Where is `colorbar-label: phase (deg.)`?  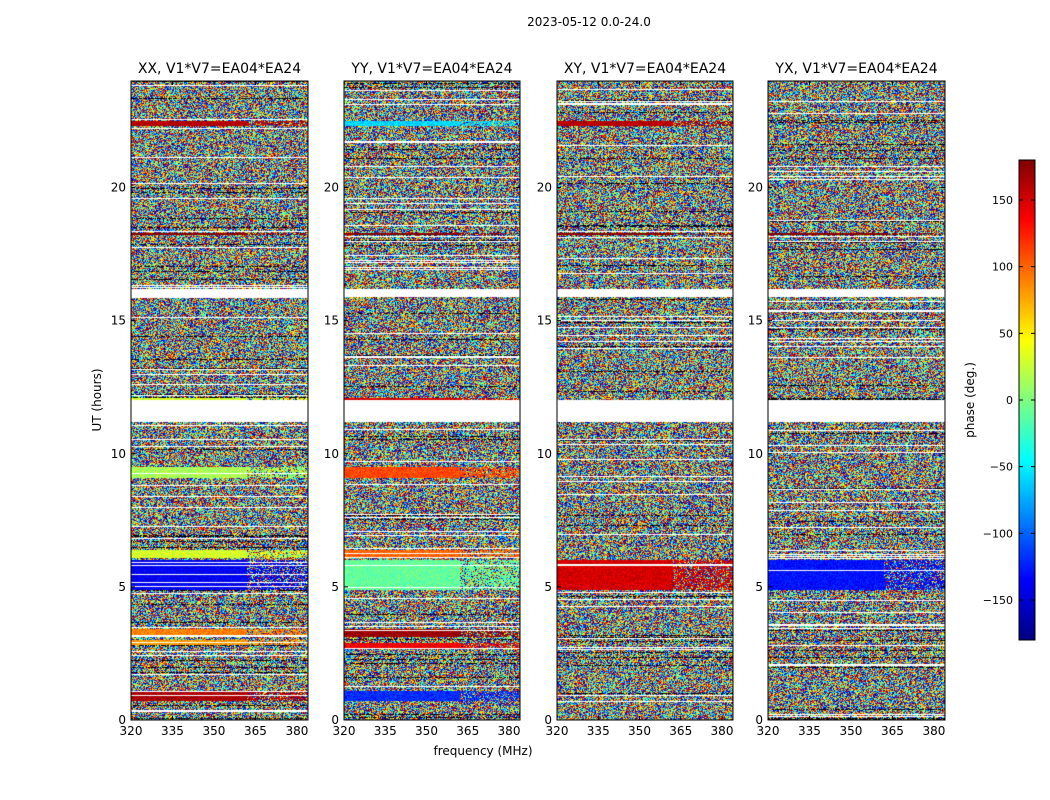
colorbar-label: phase (deg.) is located at coordinates (970, 400).